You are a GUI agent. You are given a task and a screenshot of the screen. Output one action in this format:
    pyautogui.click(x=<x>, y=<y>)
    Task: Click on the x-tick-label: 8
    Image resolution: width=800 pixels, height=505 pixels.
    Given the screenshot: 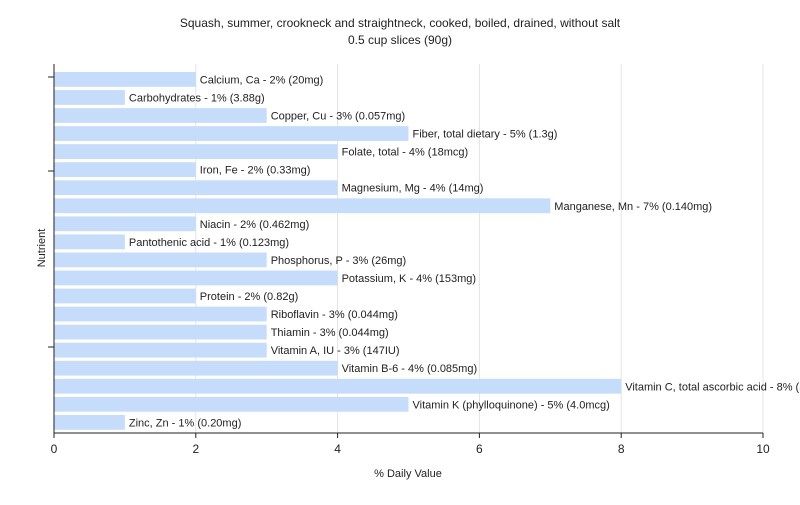 What is the action you would take?
    pyautogui.click(x=621, y=449)
    